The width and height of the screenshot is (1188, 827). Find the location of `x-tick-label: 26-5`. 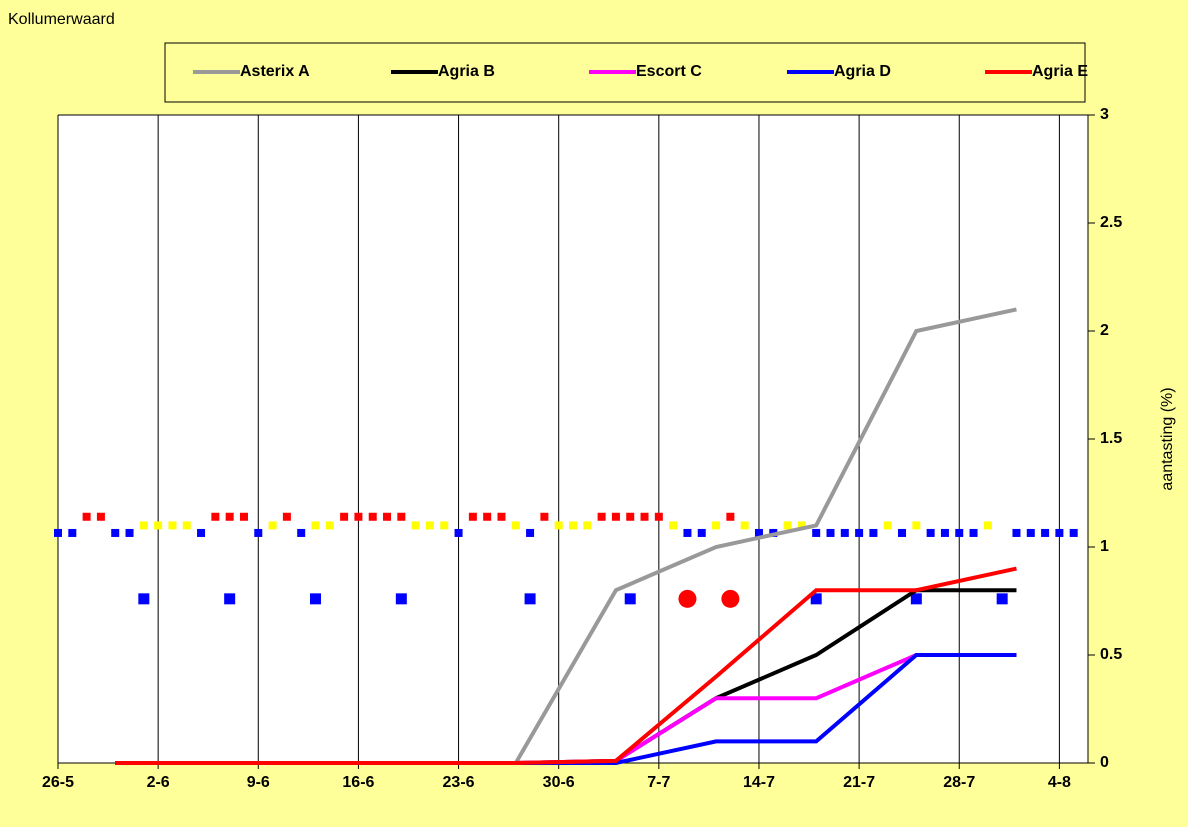

x-tick-label: 26-5 is located at coordinates (58, 782).